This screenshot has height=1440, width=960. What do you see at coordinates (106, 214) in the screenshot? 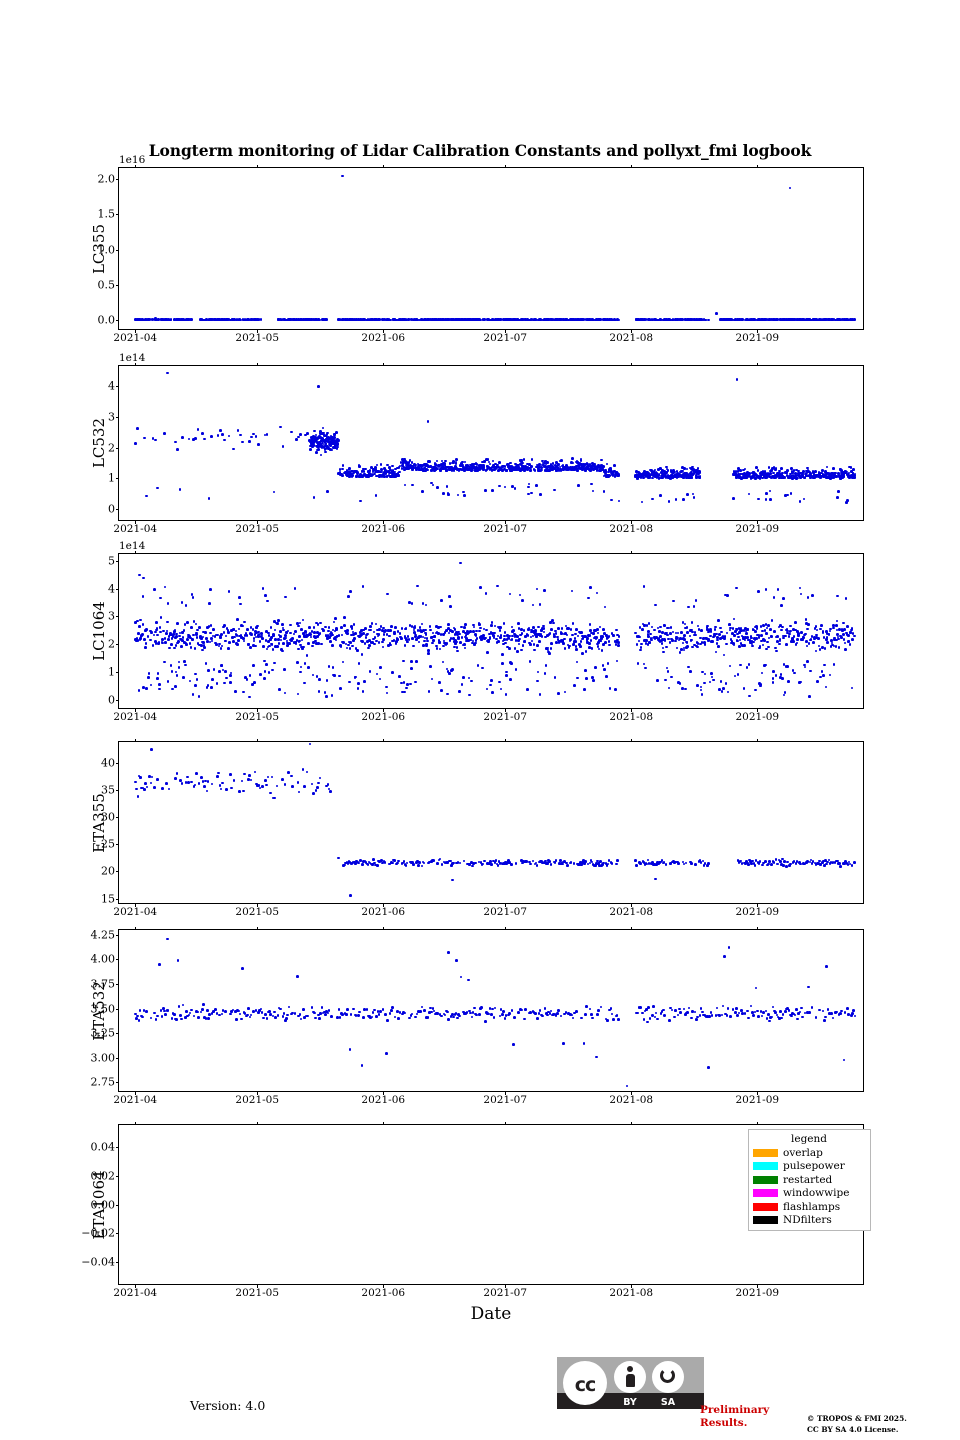
I see `y-tick-label: 1.5` at bounding box center [106, 214].